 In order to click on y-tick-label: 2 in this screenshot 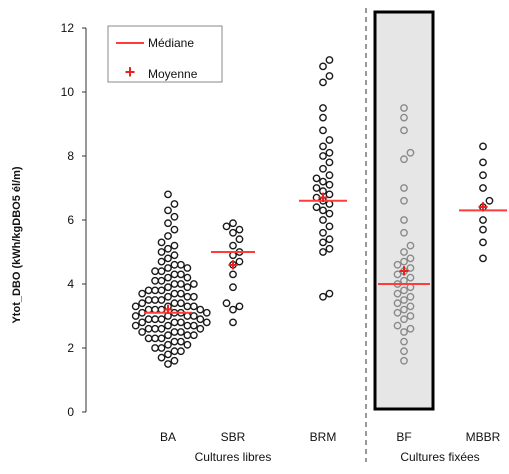, I will do `click(70, 348)`.